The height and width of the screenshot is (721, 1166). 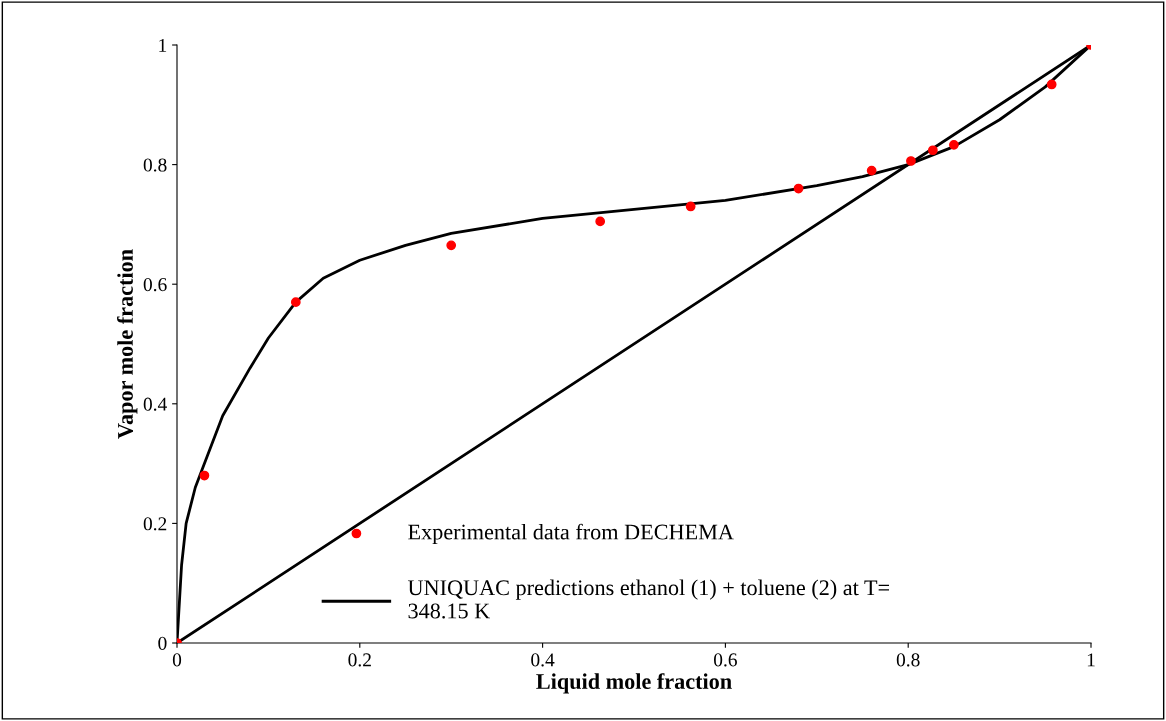 I want to click on y-tick-label: 0.4, so click(x=155, y=404).